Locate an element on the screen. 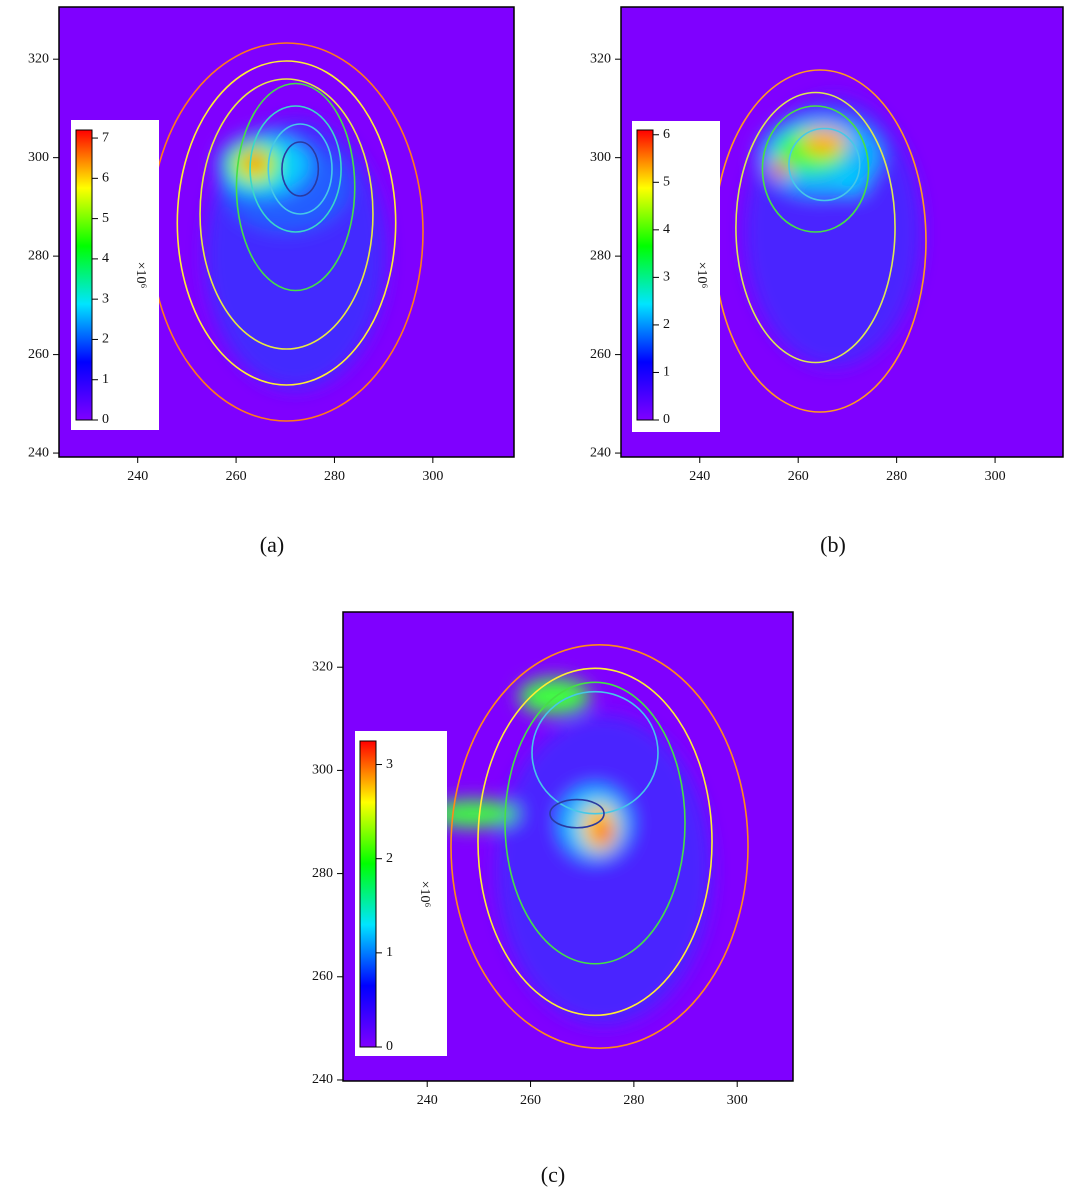 The image size is (1065, 1192). panel-caption: (b) is located at coordinates (833, 544).